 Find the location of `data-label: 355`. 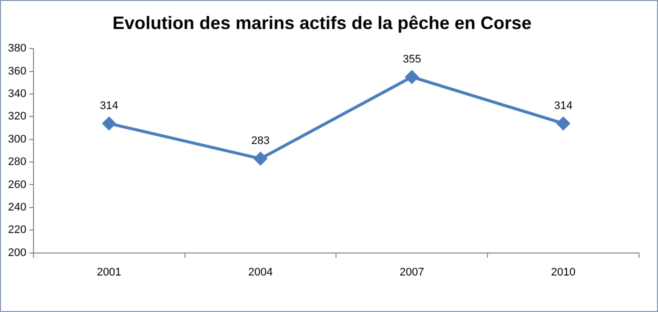

data-label: 355 is located at coordinates (412, 59).